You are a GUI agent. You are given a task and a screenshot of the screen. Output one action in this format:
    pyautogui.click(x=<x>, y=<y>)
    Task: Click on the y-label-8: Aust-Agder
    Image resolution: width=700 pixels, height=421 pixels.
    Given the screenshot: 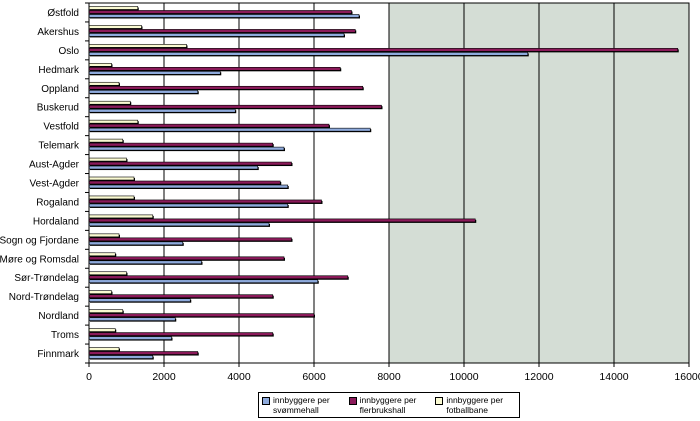 What is the action you would take?
    pyautogui.click(x=54, y=165)
    